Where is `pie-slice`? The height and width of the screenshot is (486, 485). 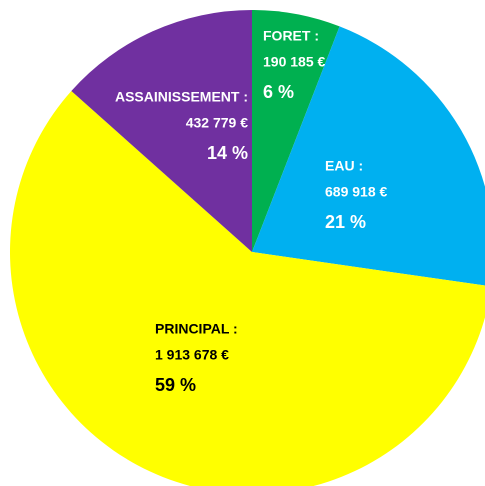 pie-slice is located at coordinates (296, 131).